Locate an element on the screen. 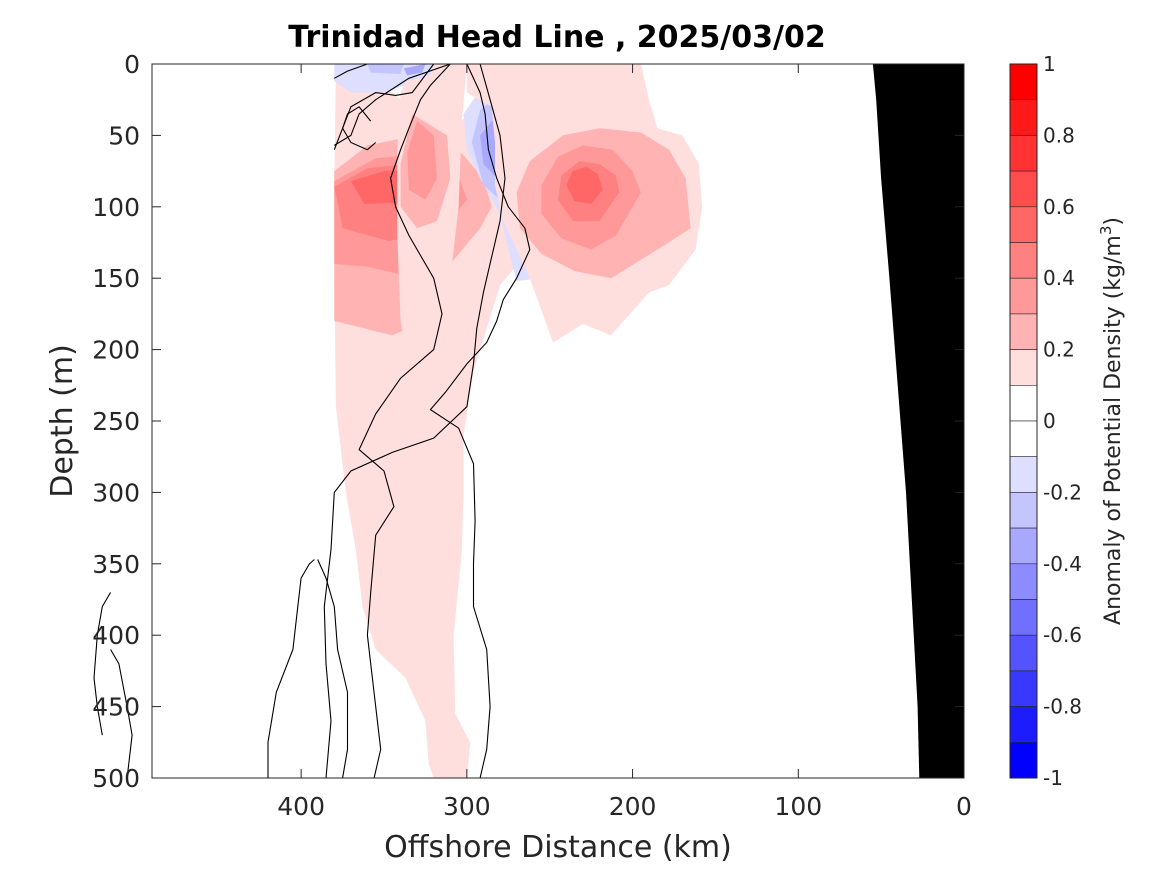 The width and height of the screenshot is (1167, 875). colorbar-tick-label: -0.6 is located at coordinates (1062, 635).